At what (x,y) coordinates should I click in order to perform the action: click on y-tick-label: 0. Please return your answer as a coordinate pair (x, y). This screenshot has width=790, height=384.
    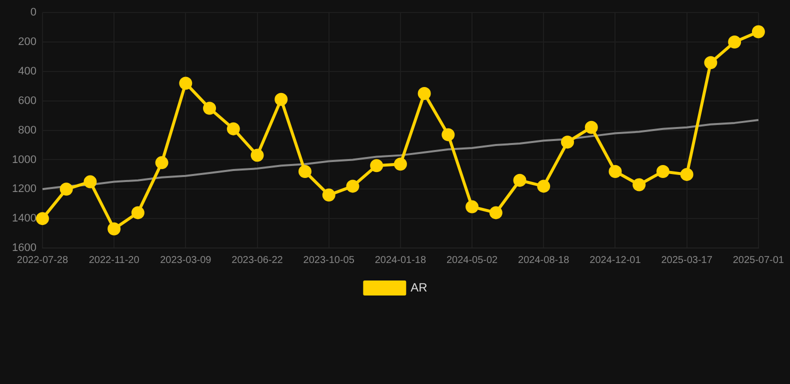
    Looking at the image, I should click on (33, 12).